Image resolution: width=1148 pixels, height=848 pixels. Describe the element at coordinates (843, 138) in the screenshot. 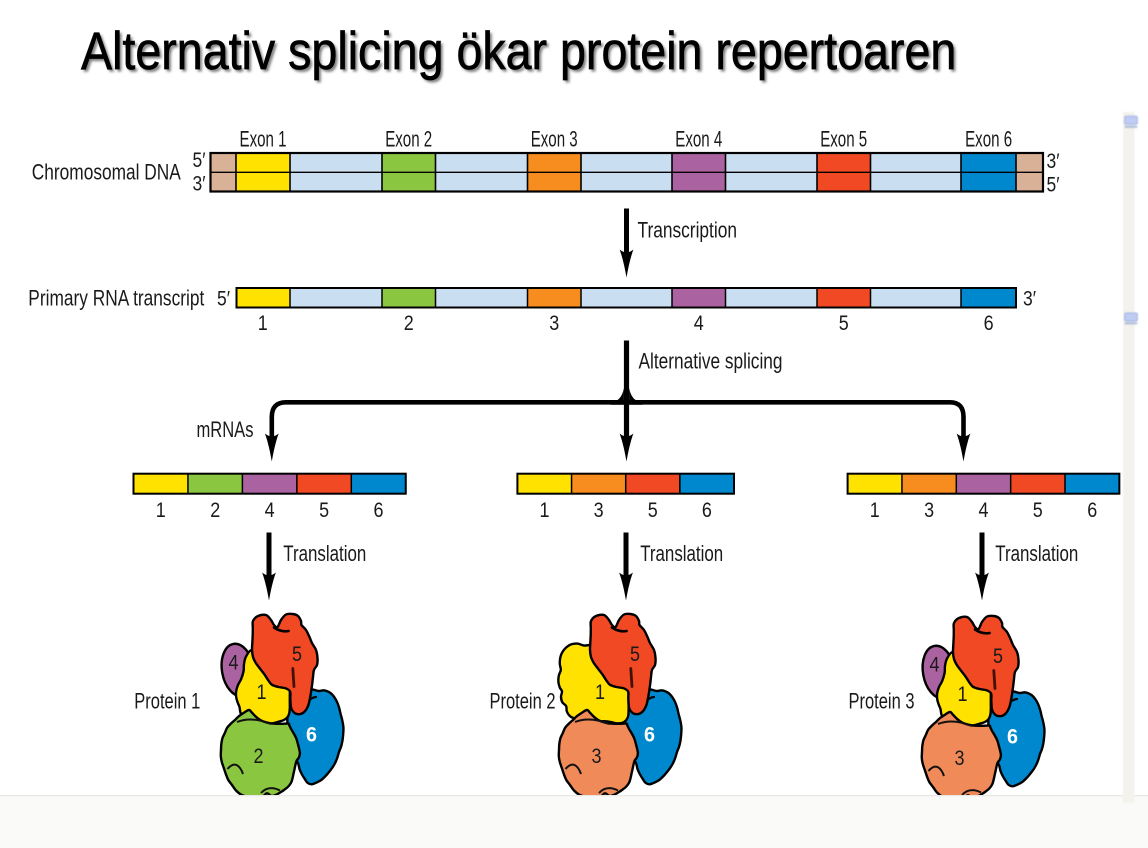

I see `svg-text: Exon 5` at that location.